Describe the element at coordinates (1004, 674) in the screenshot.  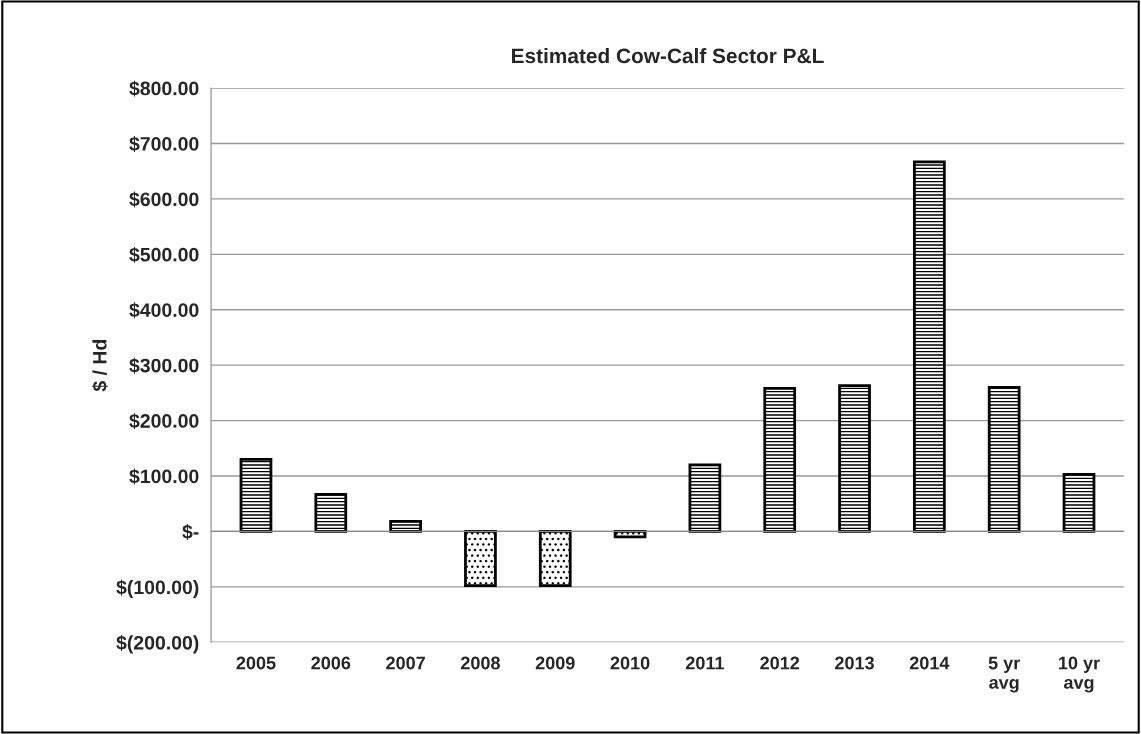
I see `x-tick-label: 5 yr avg` at that location.